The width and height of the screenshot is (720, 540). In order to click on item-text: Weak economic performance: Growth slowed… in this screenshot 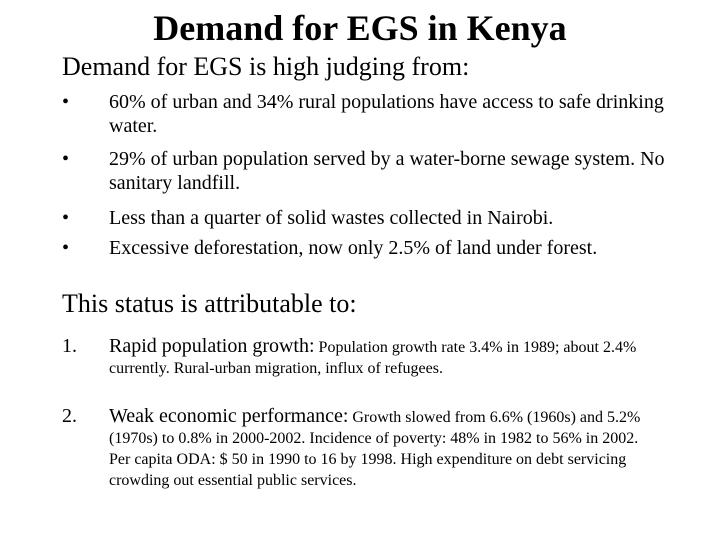, I will do `click(379, 447)`.